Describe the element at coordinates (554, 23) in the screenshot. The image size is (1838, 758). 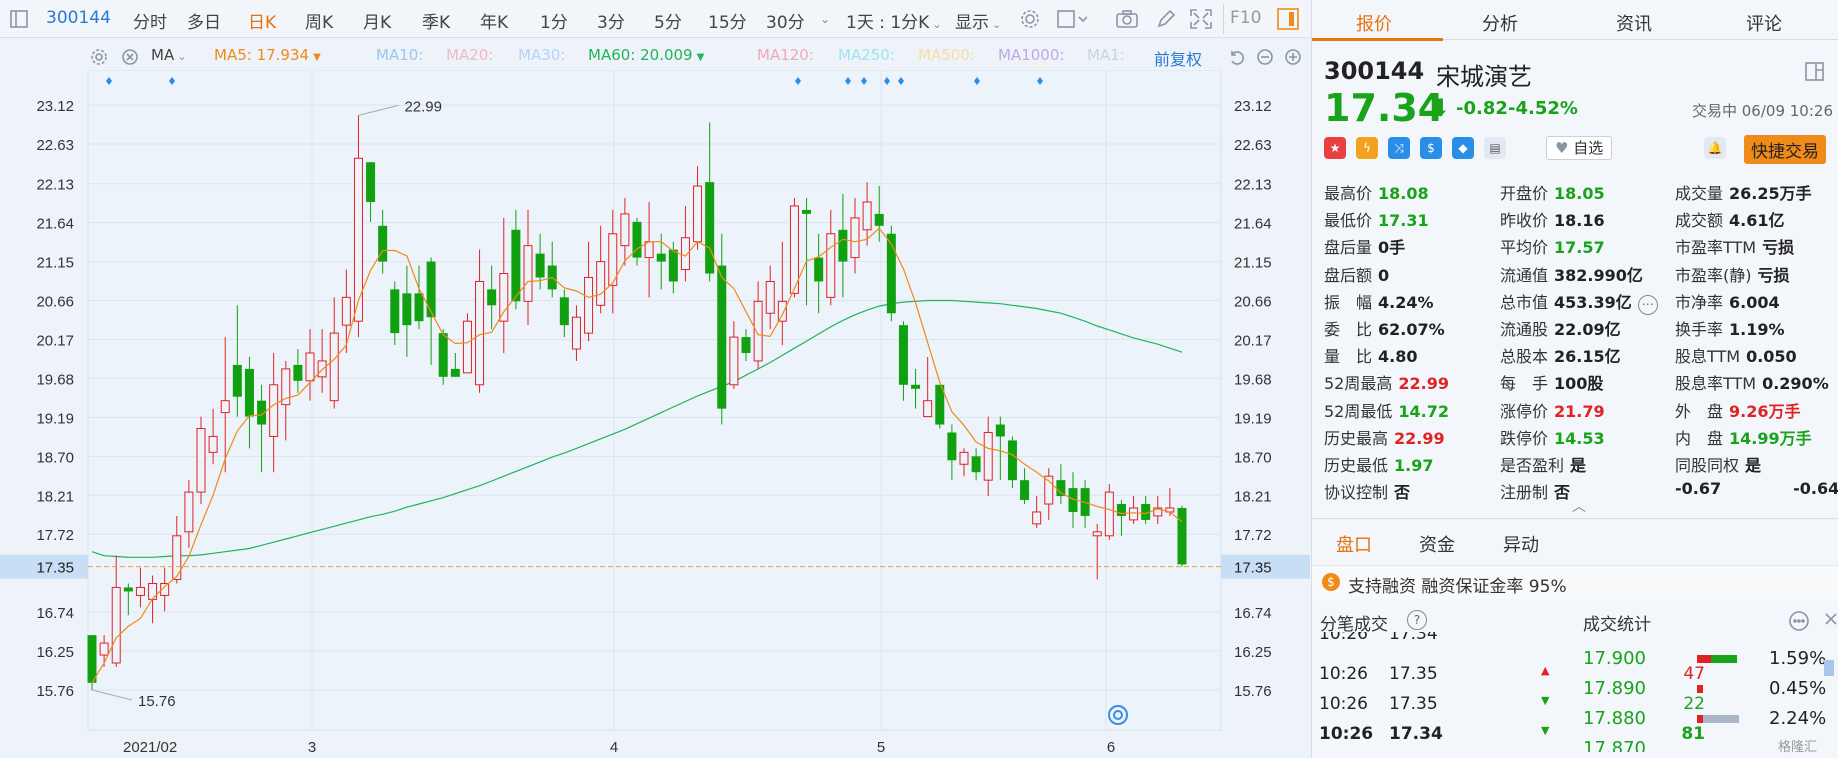
I see `tab-1min: 1分` at that location.